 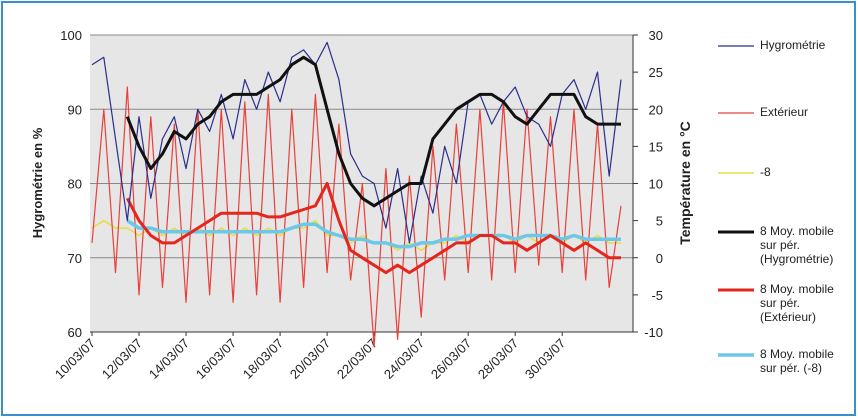 What do you see at coordinates (656, 72) in the screenshot?
I see `y2-tick-label: 25` at bounding box center [656, 72].